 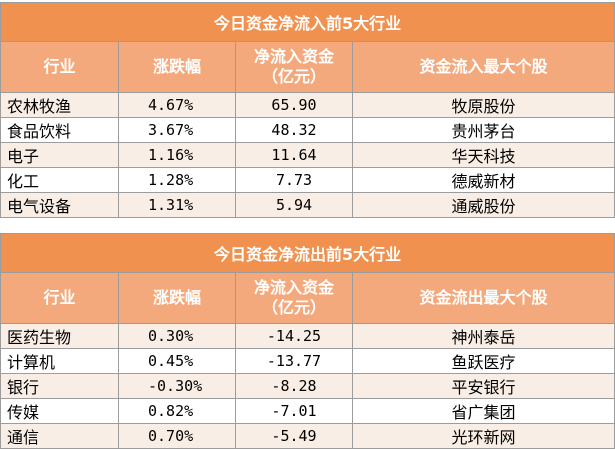 I want to click on table-row: 传媒 0.82% -7.01 省广集团, so click(x=307, y=411).